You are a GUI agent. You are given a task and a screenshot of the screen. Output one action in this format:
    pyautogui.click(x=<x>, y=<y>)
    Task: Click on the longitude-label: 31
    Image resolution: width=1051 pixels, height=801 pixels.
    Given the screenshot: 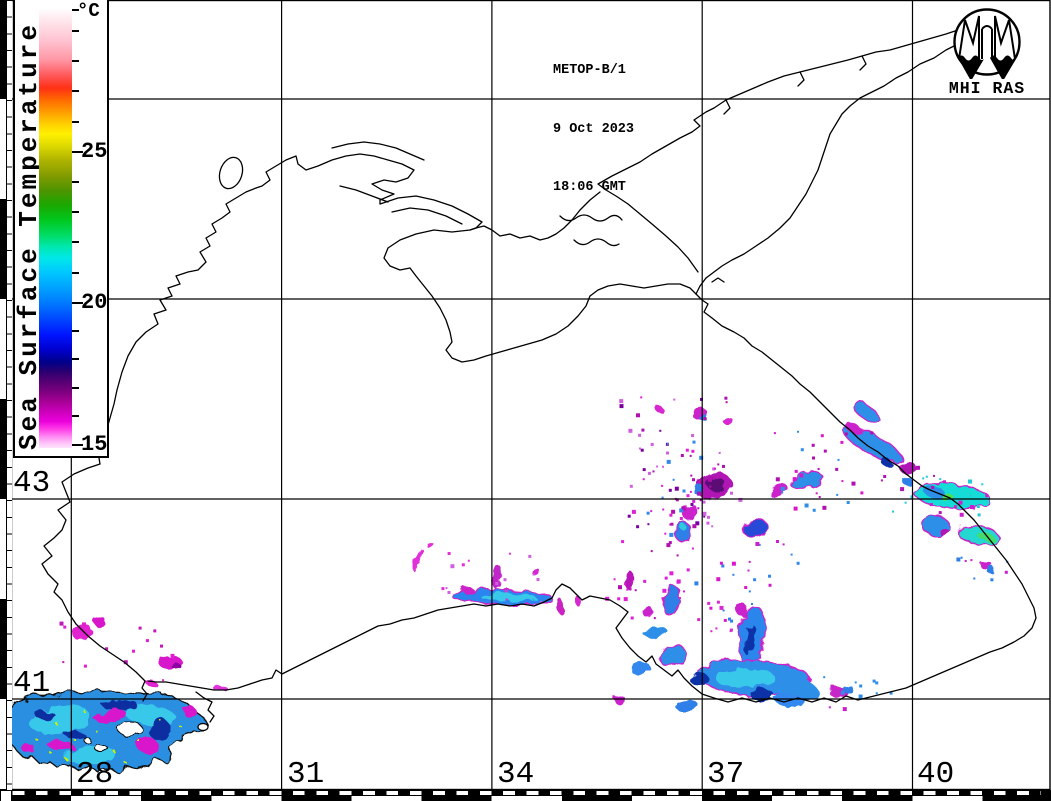 What is the action you would take?
    pyautogui.click(x=306, y=774)
    